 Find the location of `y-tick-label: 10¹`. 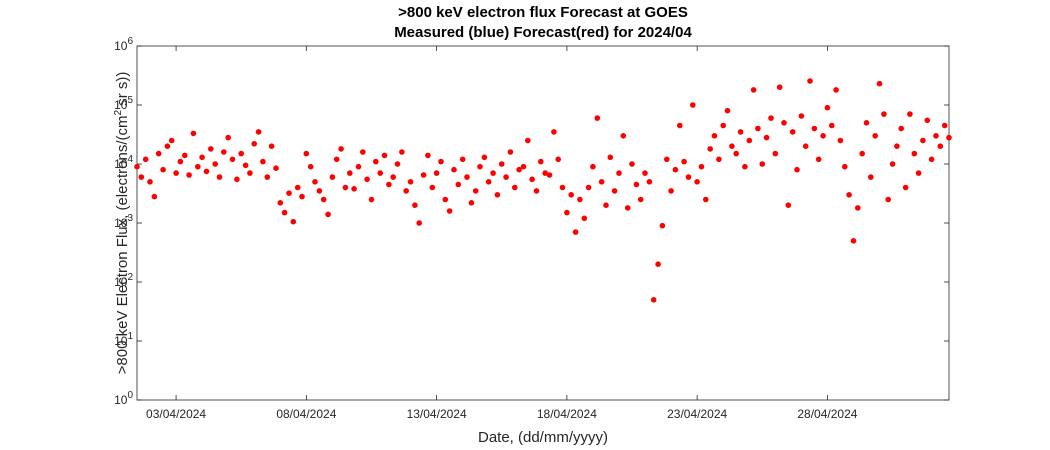

y-tick-label: 10¹ is located at coordinates (123, 339).